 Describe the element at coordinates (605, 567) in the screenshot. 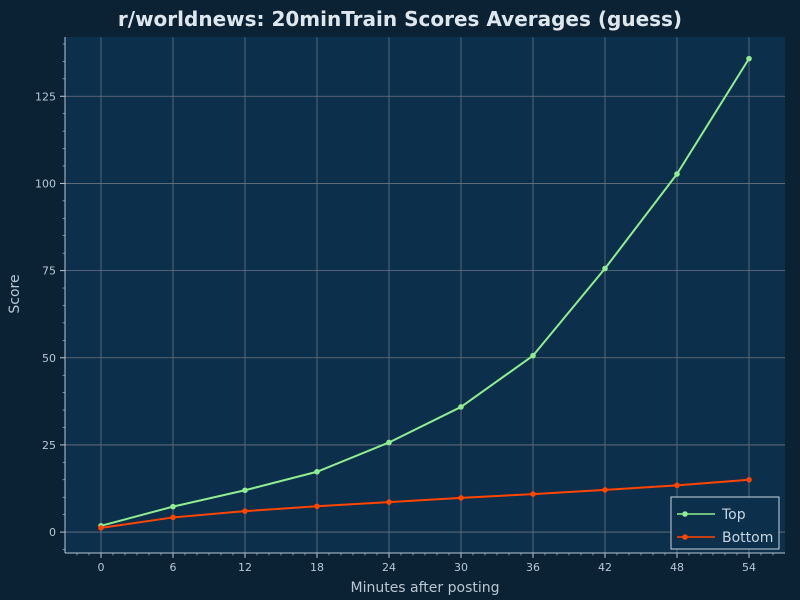

I see `x-tick-label: 42` at that location.